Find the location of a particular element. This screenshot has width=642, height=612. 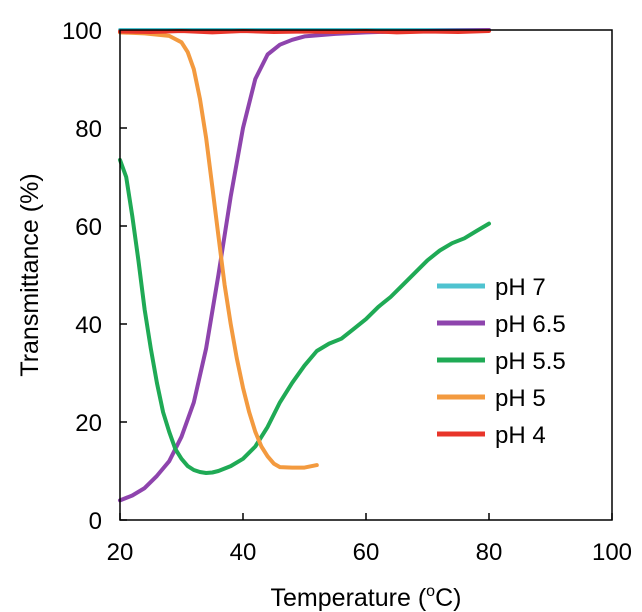

y-tick-label: 40 is located at coordinates (88, 325).